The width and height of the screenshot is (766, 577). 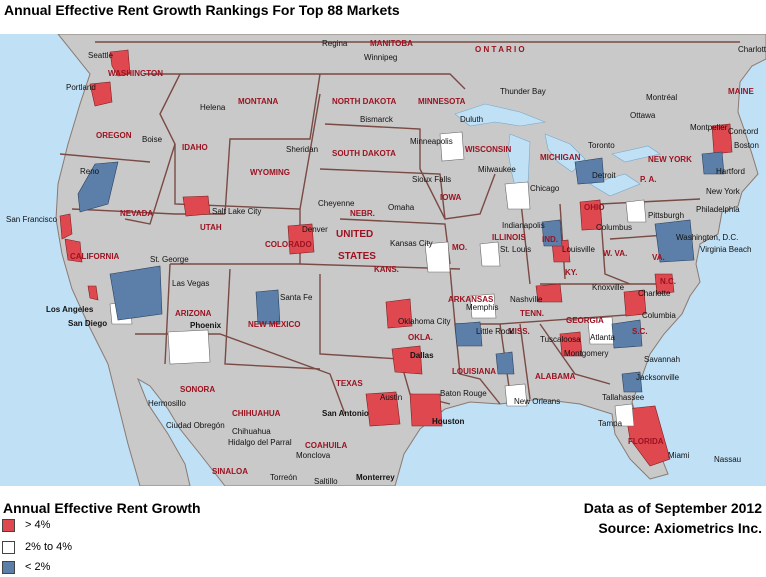 I want to click on label-wisconsin: WISCONSIN, so click(x=488, y=149).